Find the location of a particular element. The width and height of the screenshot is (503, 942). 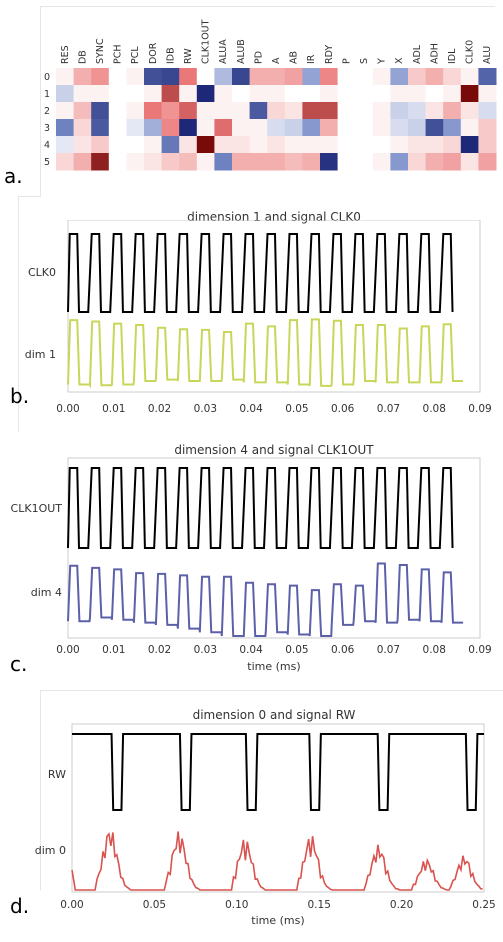

x-tick-label: 0.20 is located at coordinates (401, 905).